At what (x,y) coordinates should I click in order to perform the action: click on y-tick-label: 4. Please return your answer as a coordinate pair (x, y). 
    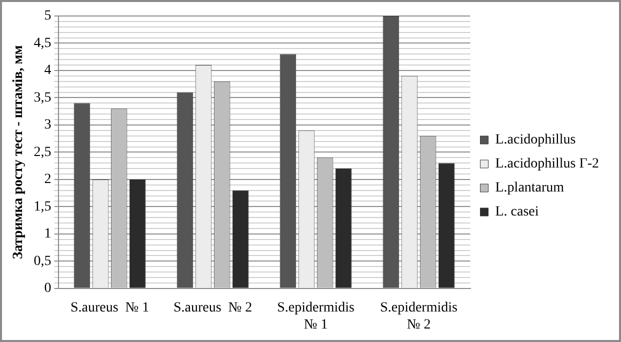
    Looking at the image, I should click on (48, 70).